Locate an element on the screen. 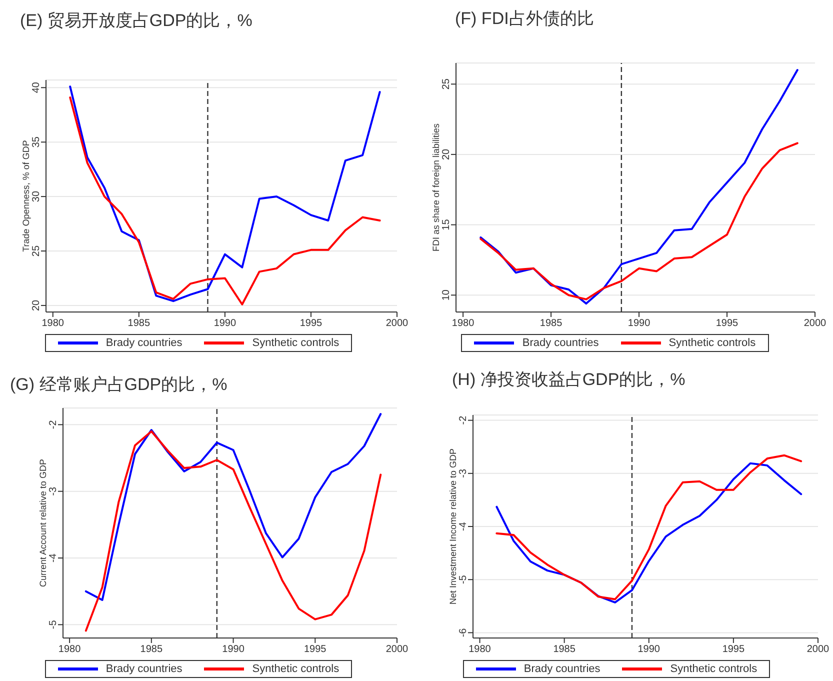 The height and width of the screenshot is (681, 833). y-tick-label: 10 is located at coordinates (446, 295).